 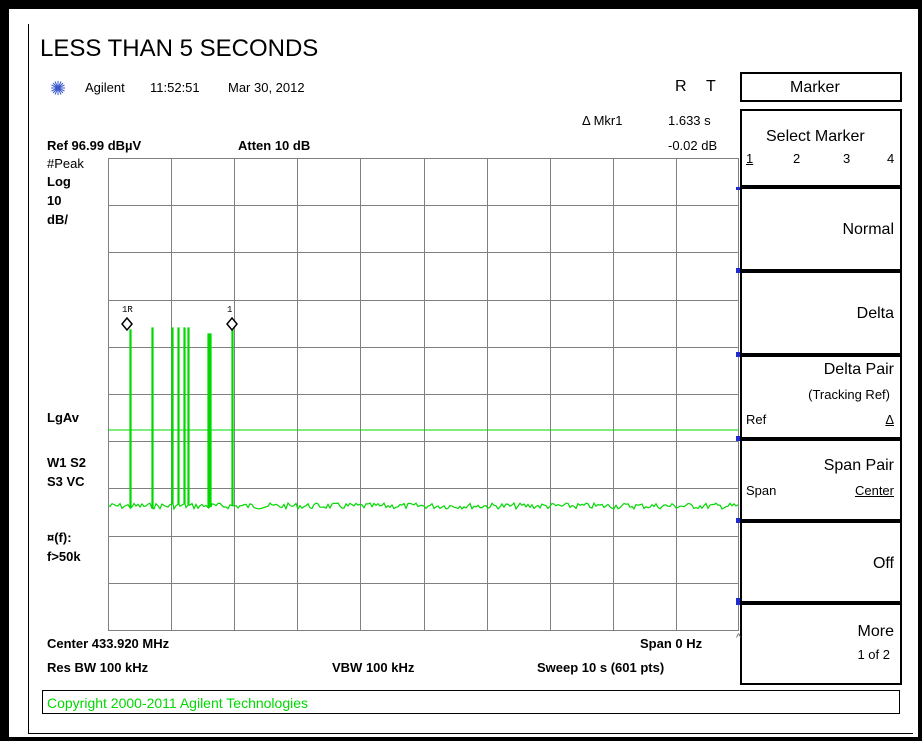 I want to click on frame-divider-bottom, so click(x=470, y=733).